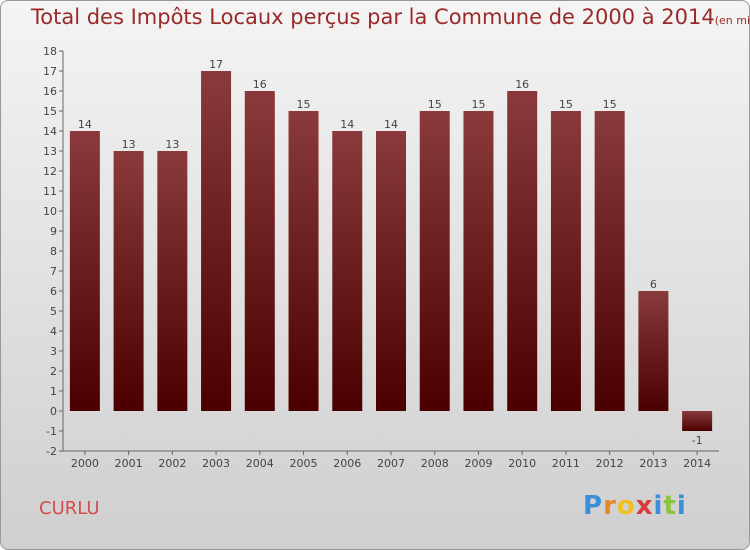 The image size is (750, 550). Describe the element at coordinates (522, 463) in the screenshot. I see `x-tick-label: 2010` at that location.